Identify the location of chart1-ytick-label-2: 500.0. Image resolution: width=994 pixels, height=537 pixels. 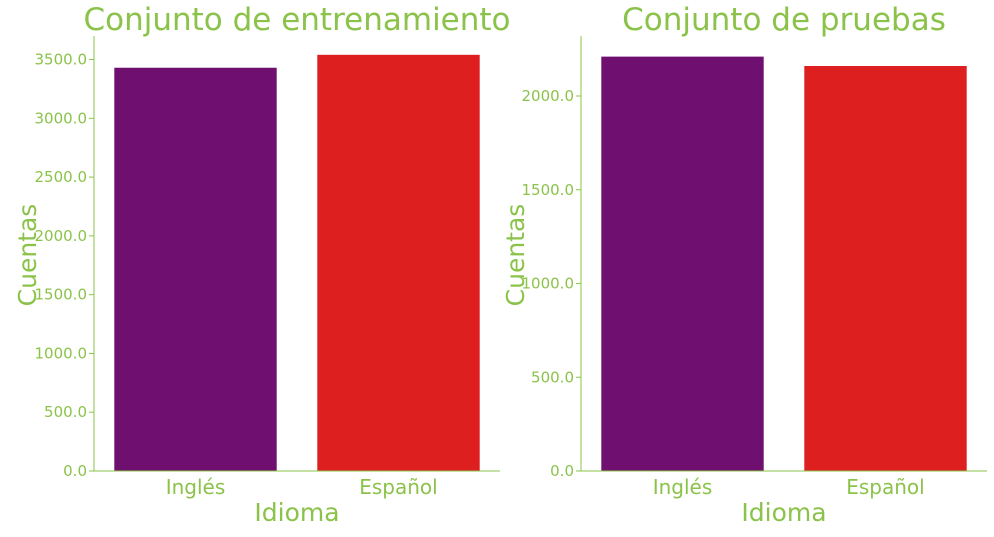
(65, 412).